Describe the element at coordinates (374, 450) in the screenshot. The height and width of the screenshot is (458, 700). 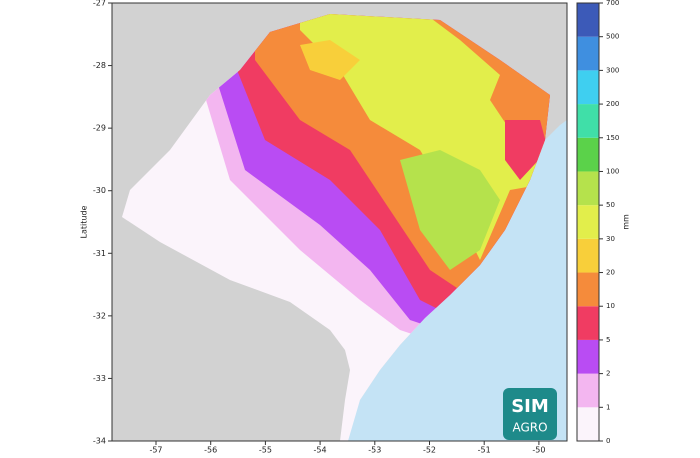
I see `x-tick-label: -53` at that location.